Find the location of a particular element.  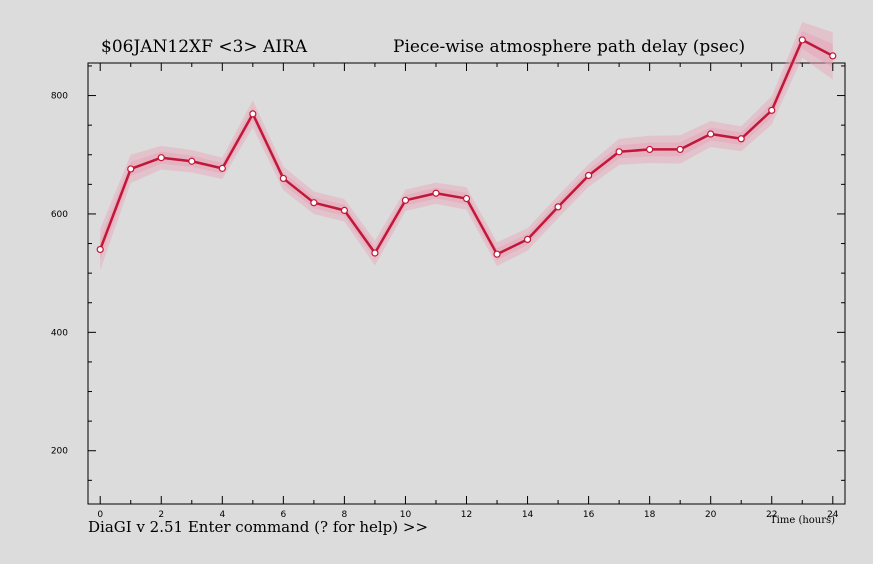

x-tick-label: 4 is located at coordinates (222, 515).